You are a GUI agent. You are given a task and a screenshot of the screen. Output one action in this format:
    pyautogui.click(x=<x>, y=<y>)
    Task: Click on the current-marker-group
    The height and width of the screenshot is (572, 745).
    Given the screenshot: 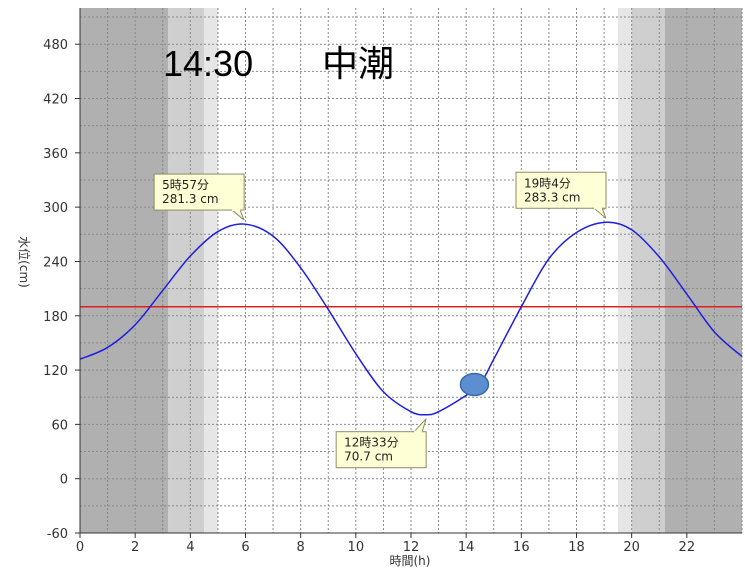 What is the action you would take?
    pyautogui.click(x=474, y=384)
    